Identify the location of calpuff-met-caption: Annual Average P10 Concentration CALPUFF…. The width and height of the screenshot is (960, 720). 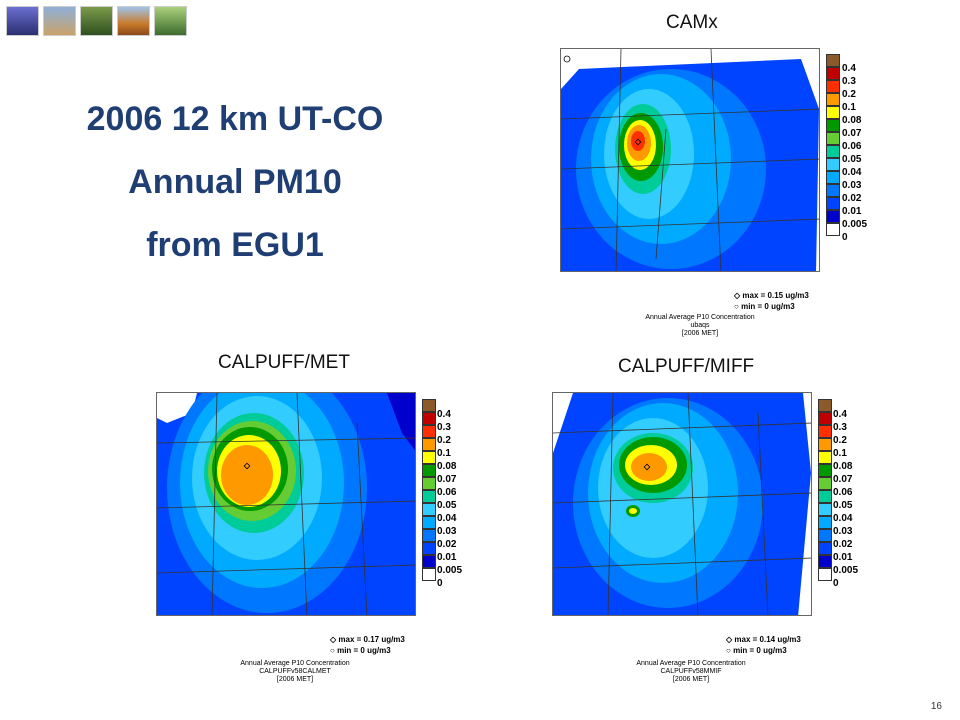
(295, 671).